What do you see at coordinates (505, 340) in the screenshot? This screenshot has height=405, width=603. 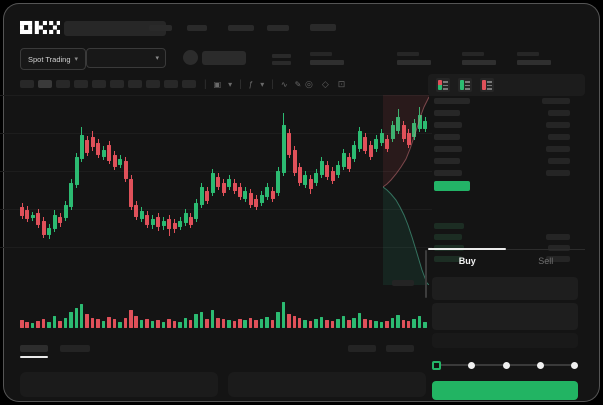 I see `total-field` at bounding box center [505, 340].